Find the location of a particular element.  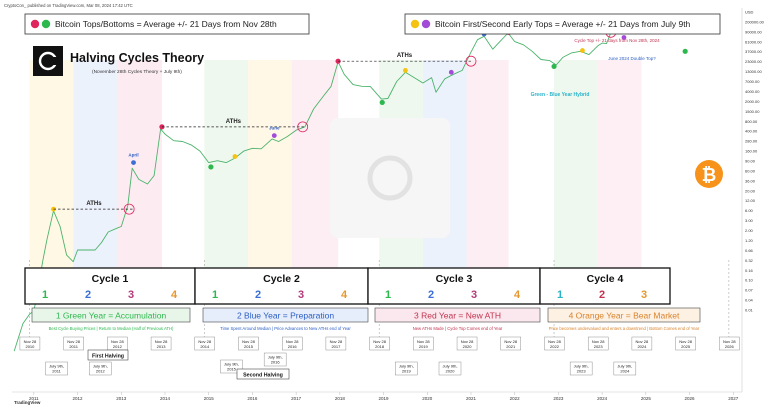

halving-text: First Halving is located at coordinates (108, 357).